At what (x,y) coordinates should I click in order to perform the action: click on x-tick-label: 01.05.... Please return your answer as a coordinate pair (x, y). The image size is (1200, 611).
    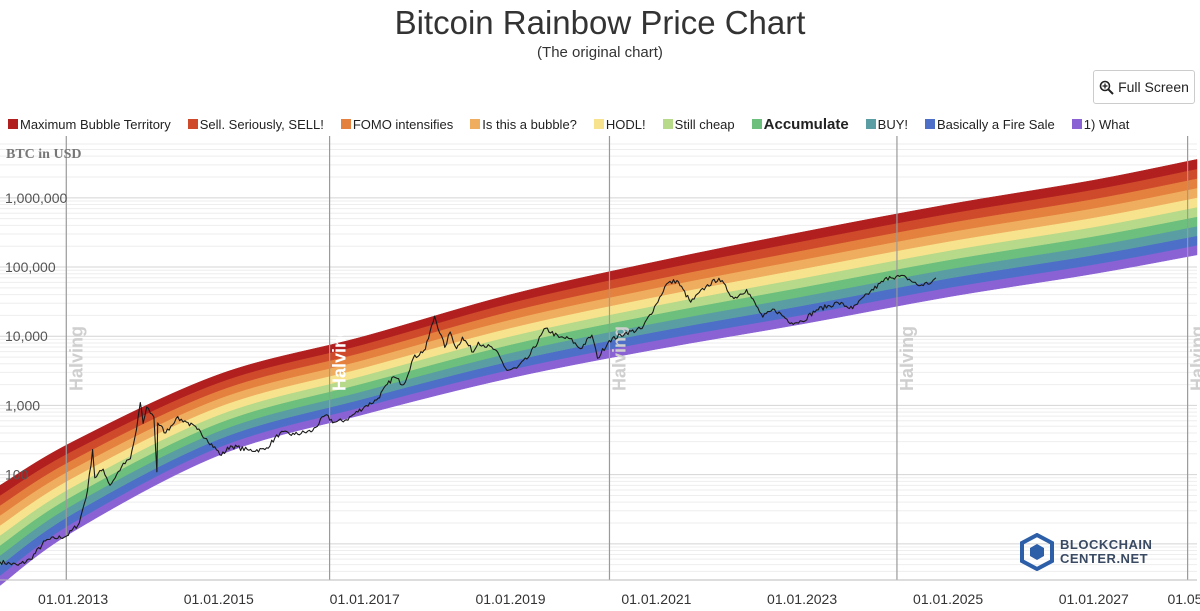
    Looking at the image, I should click on (1183, 599).